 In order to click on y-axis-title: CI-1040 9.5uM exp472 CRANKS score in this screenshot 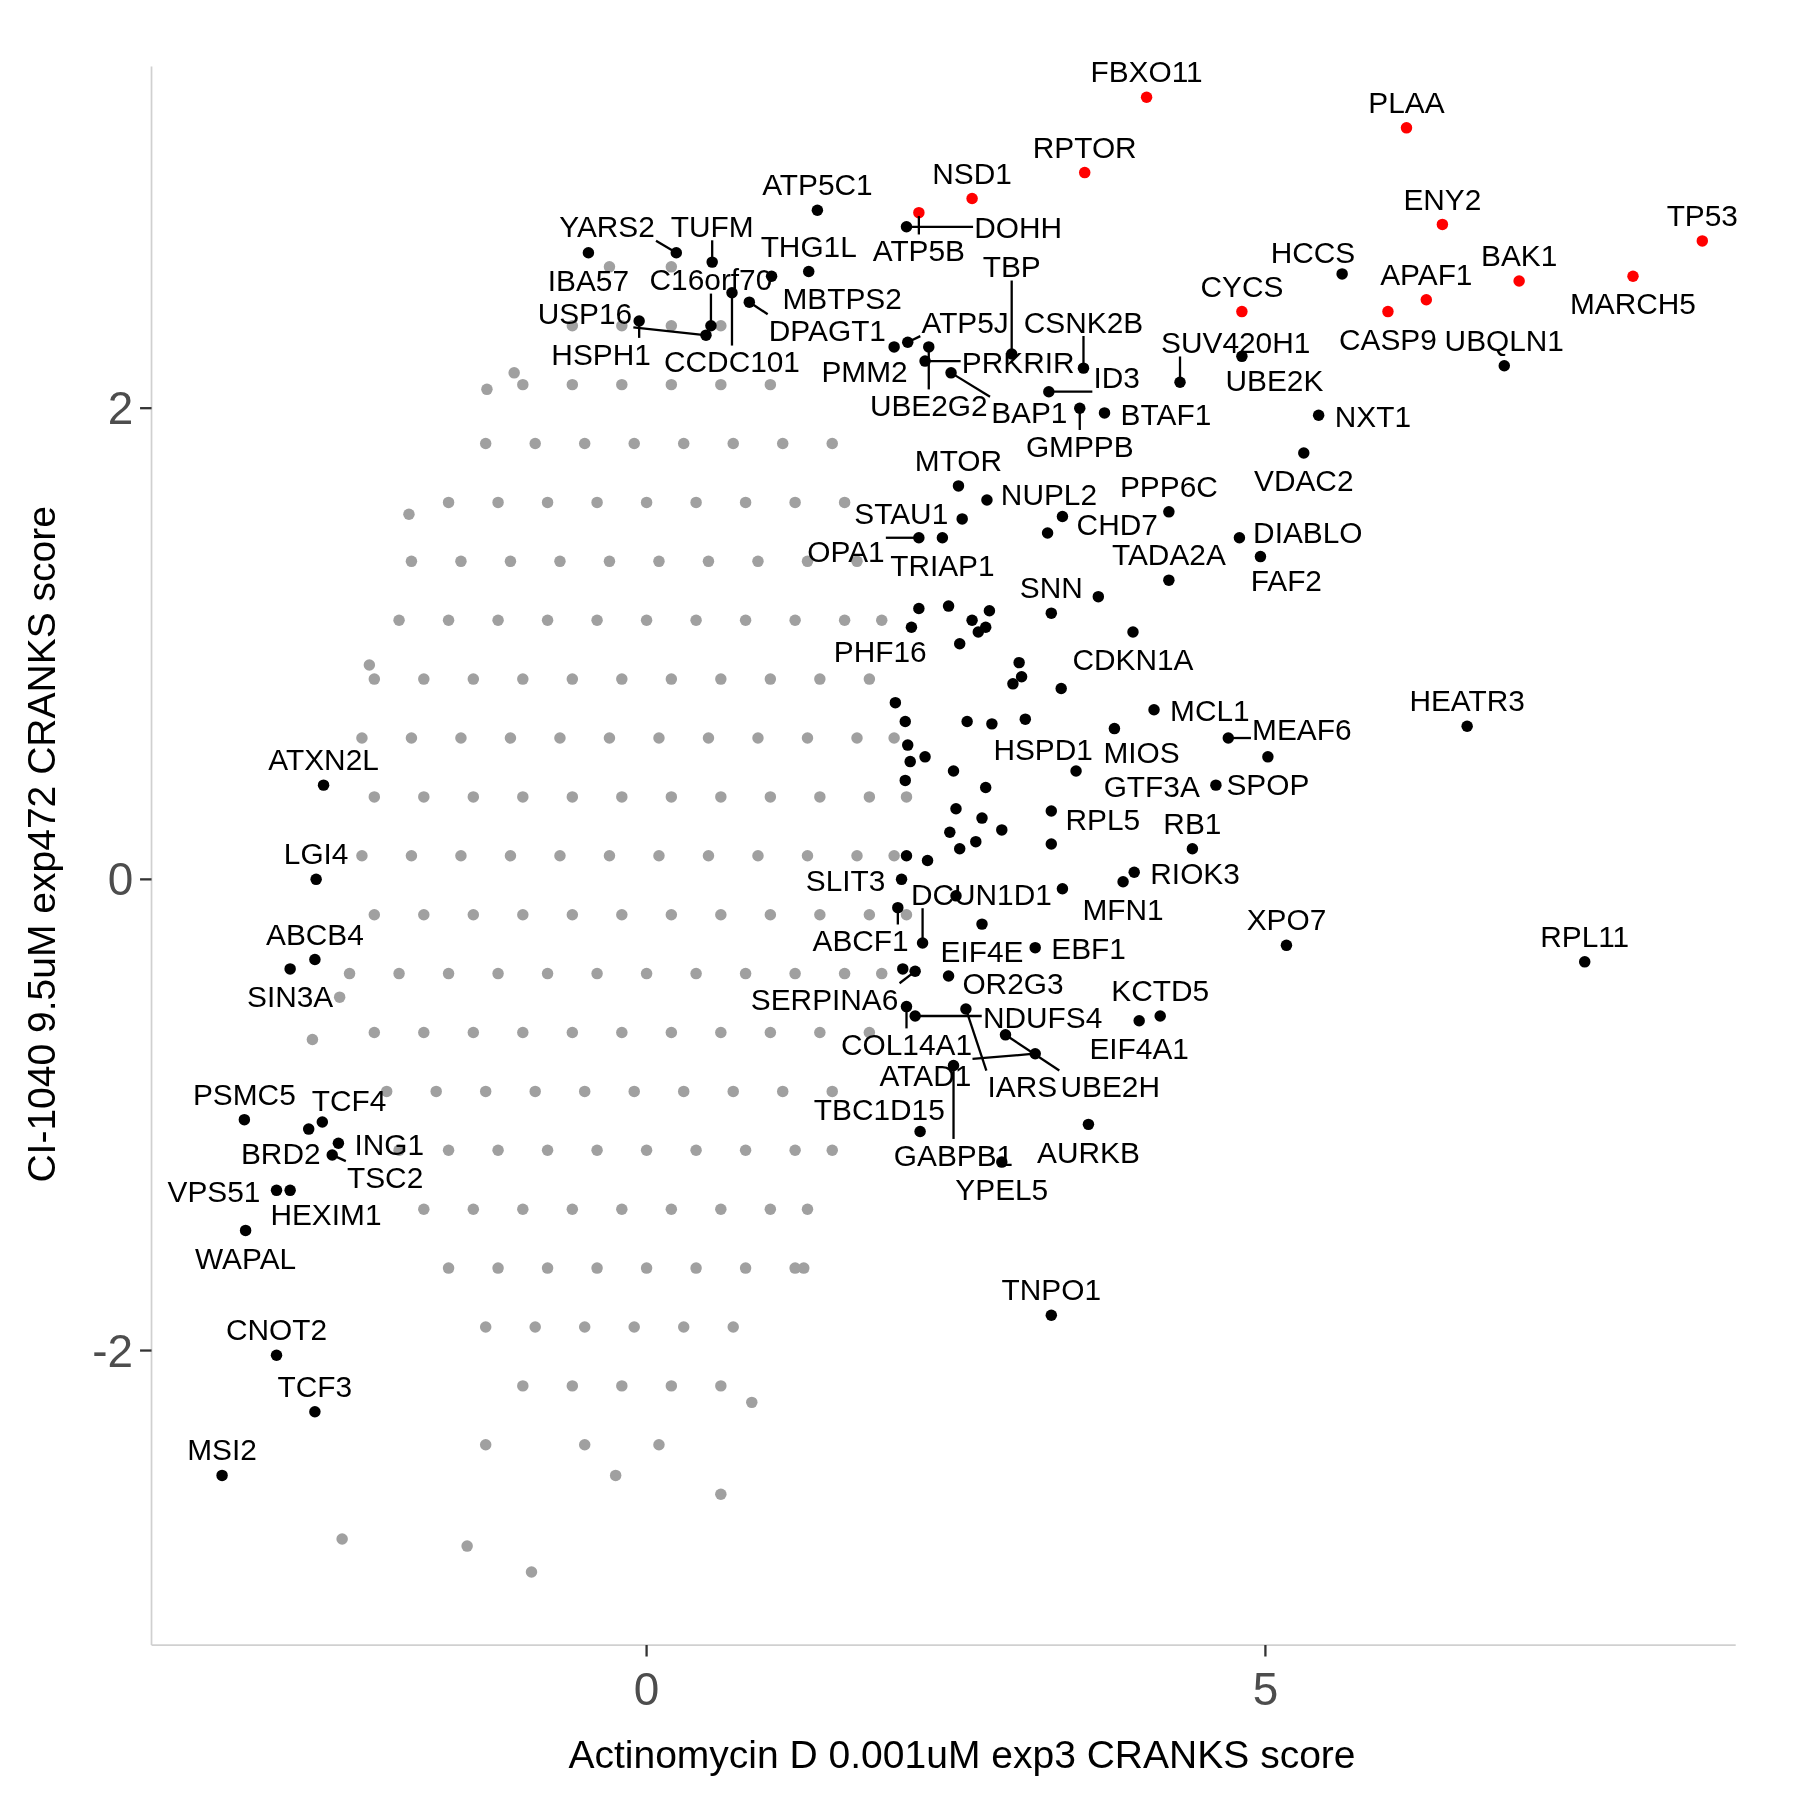, I will do `click(42, 844)`.